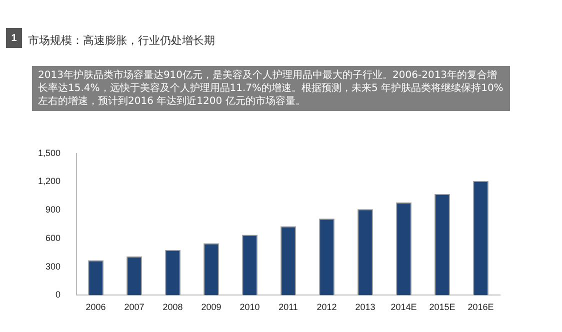 Image resolution: width=562 pixels, height=332 pixels. I want to click on y-tick-label: 300, so click(53, 266).